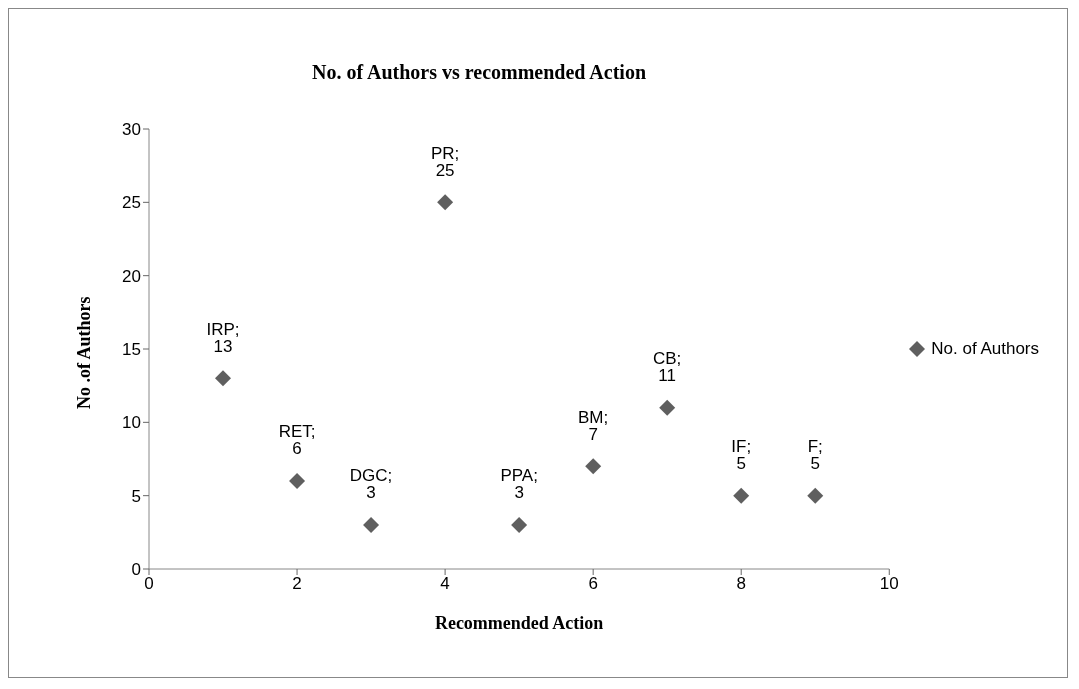 Image resolution: width=1079 pixels, height=689 pixels. I want to click on y-tick-label: 25, so click(131, 203).